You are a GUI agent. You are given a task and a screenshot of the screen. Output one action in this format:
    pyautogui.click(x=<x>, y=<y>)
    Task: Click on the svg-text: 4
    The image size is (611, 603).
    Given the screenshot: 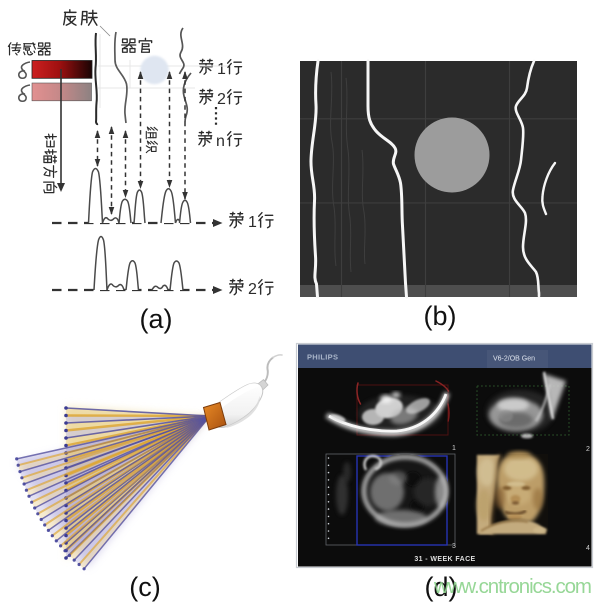 What is the action you would take?
    pyautogui.click(x=588, y=548)
    